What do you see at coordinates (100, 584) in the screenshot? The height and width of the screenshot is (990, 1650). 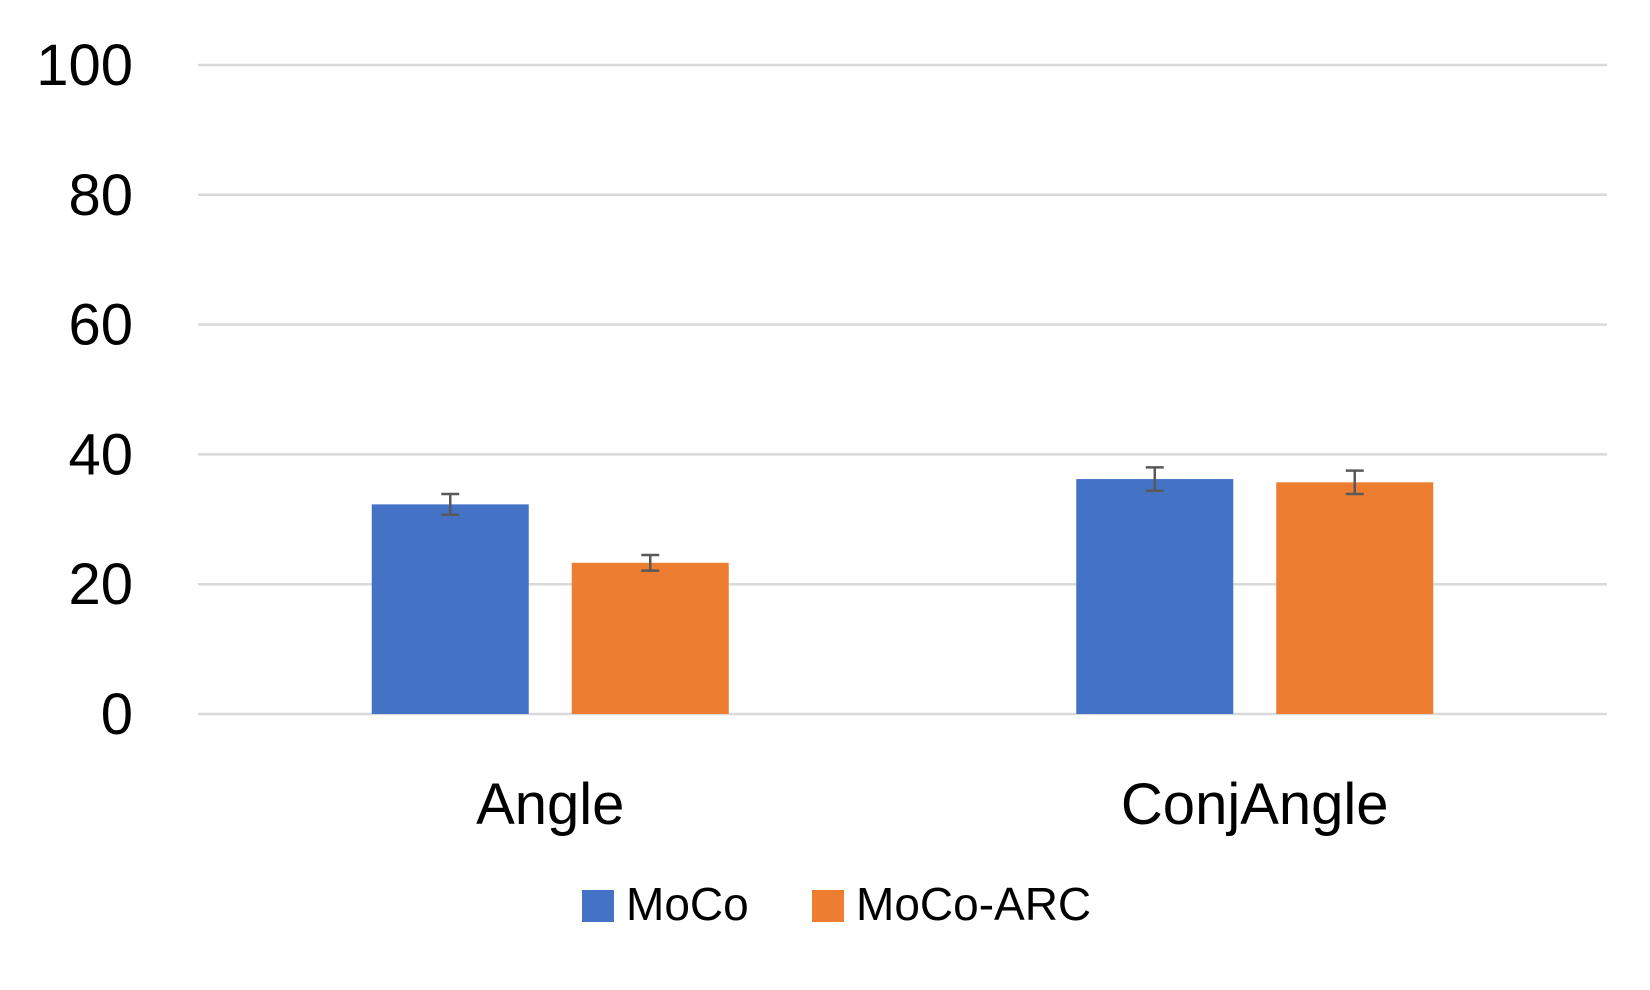 I see `y-tick-label-20: 20` at bounding box center [100, 584].